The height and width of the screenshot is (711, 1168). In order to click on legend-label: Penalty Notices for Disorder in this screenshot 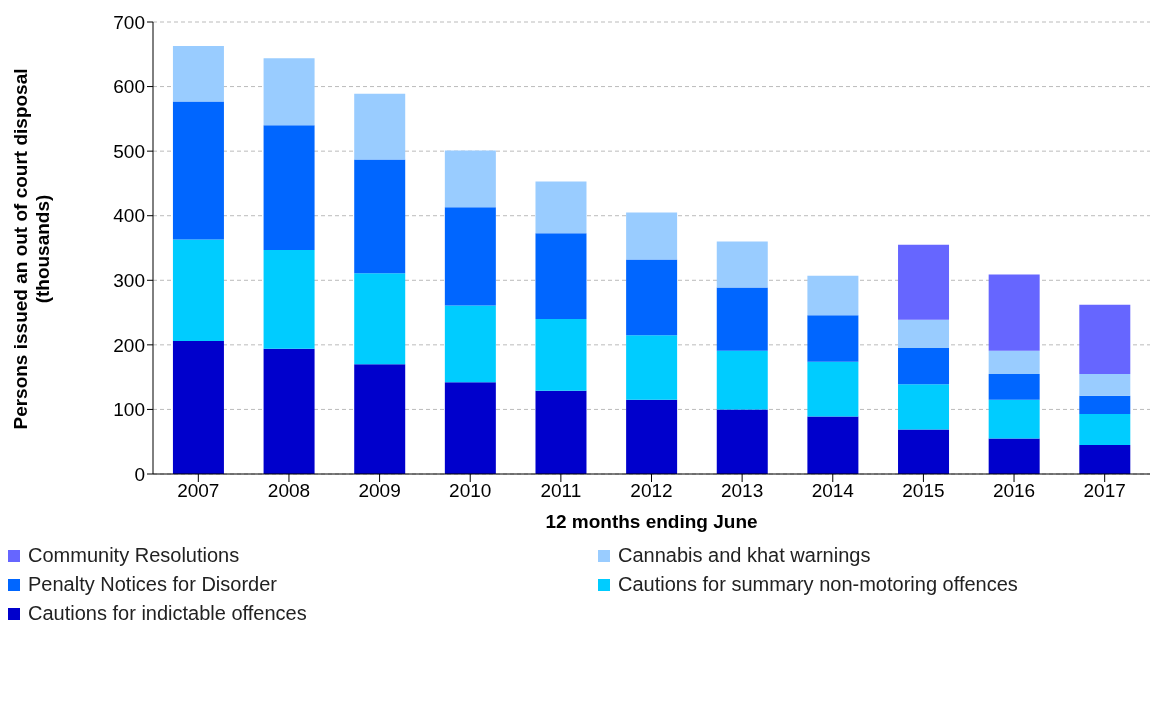, I will do `click(152, 584)`.